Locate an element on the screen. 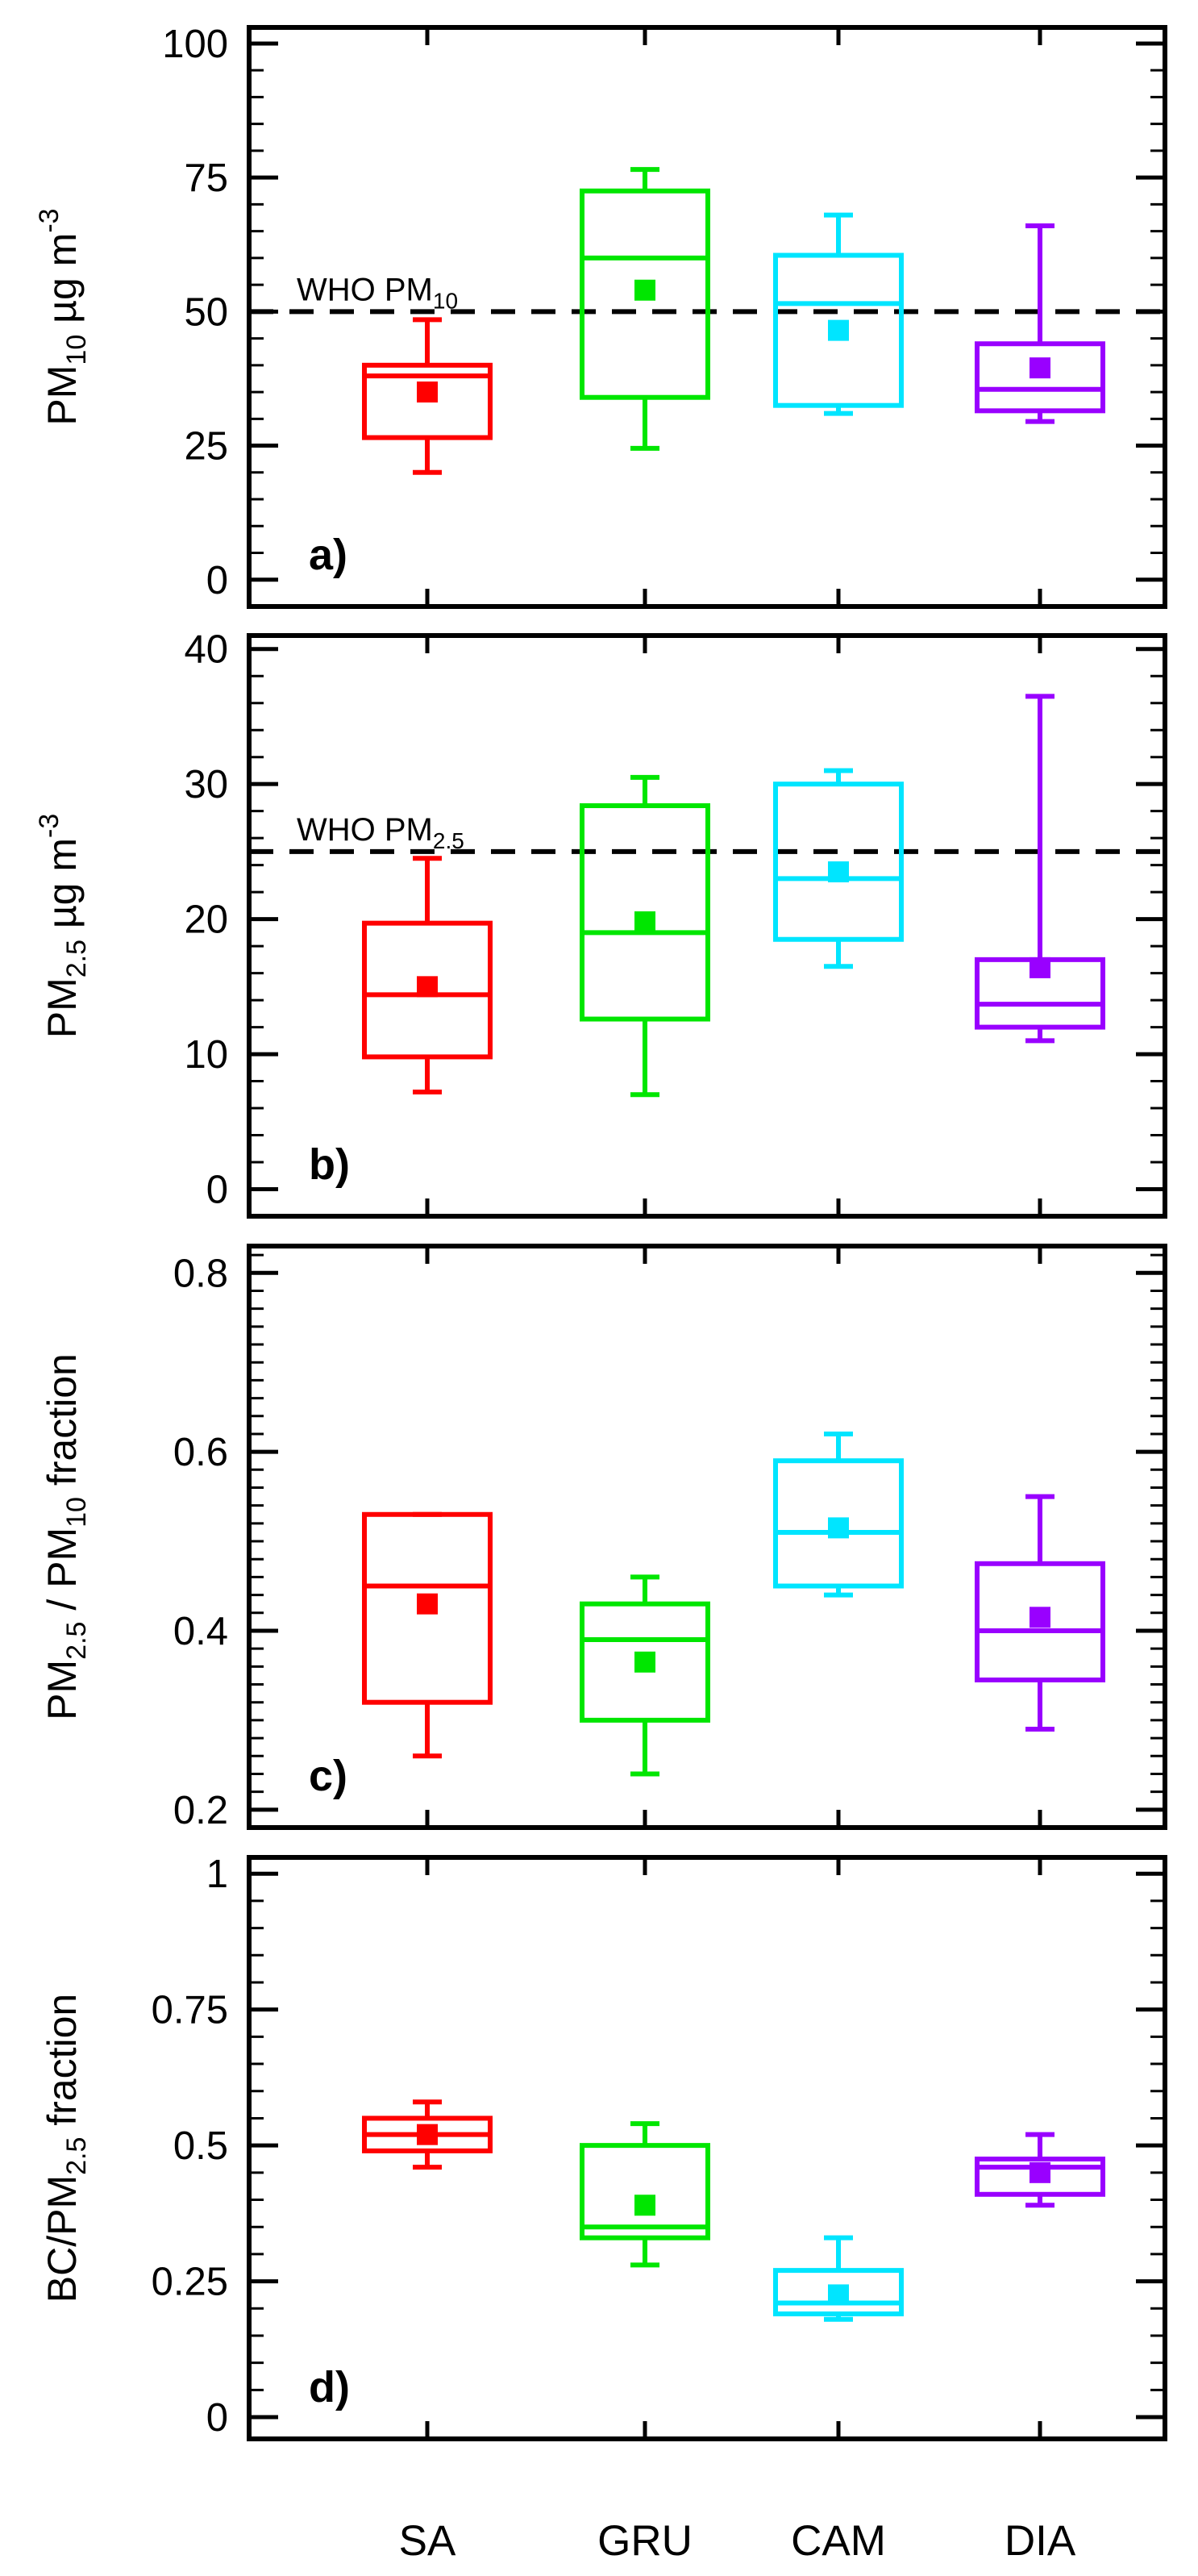 The image size is (1198, 2576). ylabel-main: BC/PM is located at coordinates (62, 2239).